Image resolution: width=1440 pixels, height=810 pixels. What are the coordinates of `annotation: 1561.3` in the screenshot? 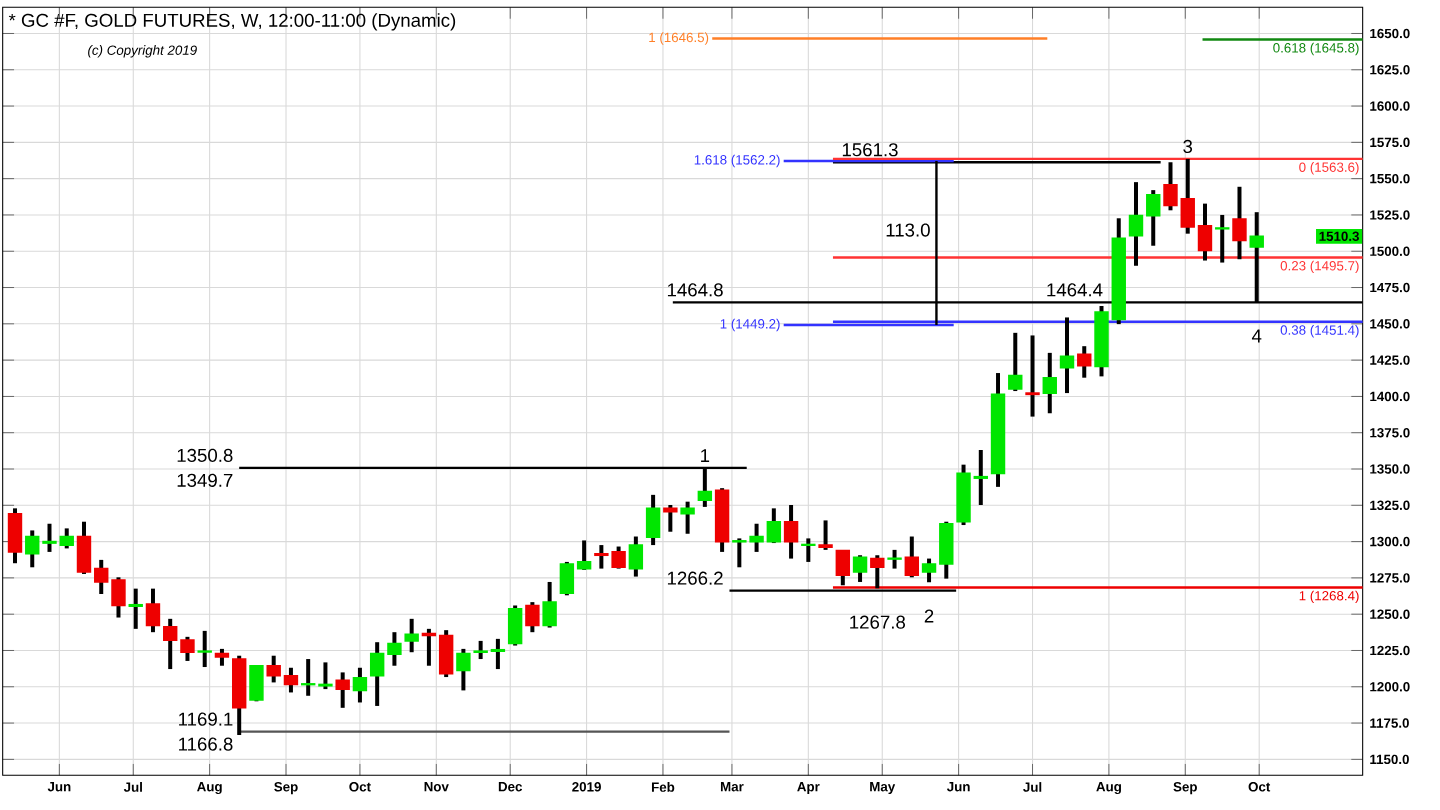 It's located at (870, 150).